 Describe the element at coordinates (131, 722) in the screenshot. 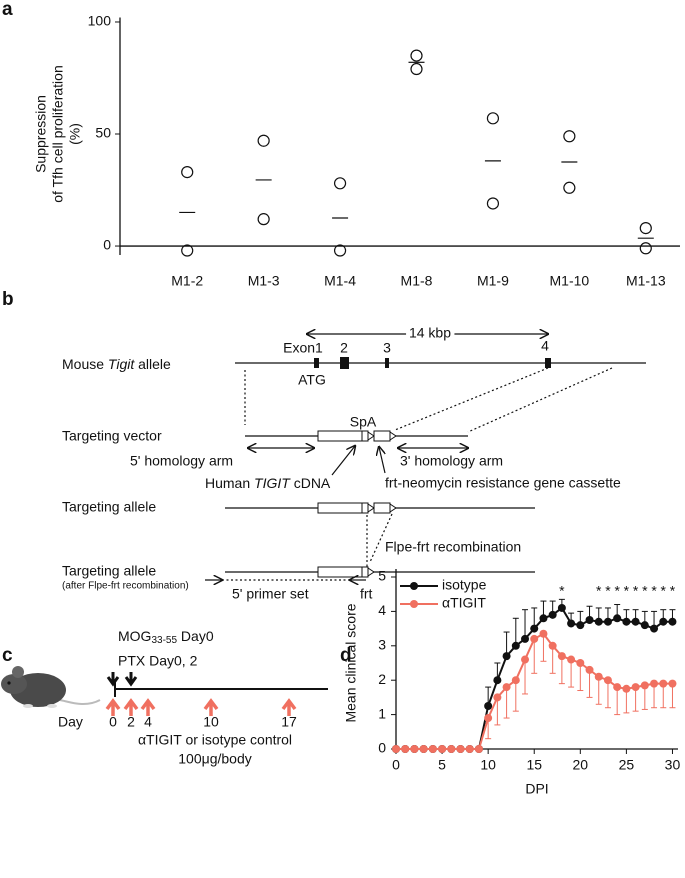

I see `day-number: 2` at that location.